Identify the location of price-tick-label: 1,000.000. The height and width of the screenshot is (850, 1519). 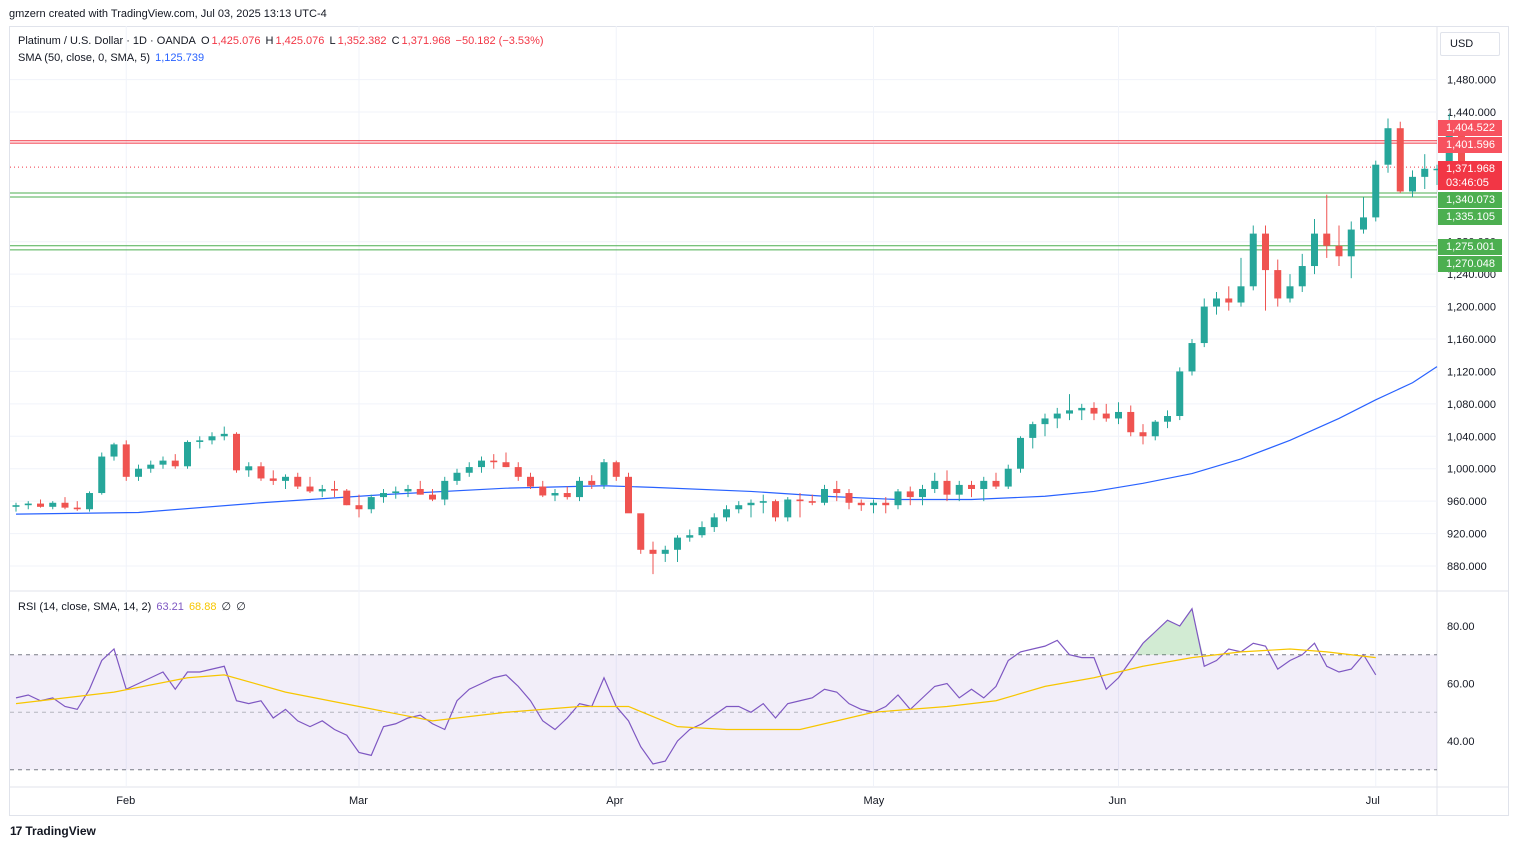
(1471, 470).